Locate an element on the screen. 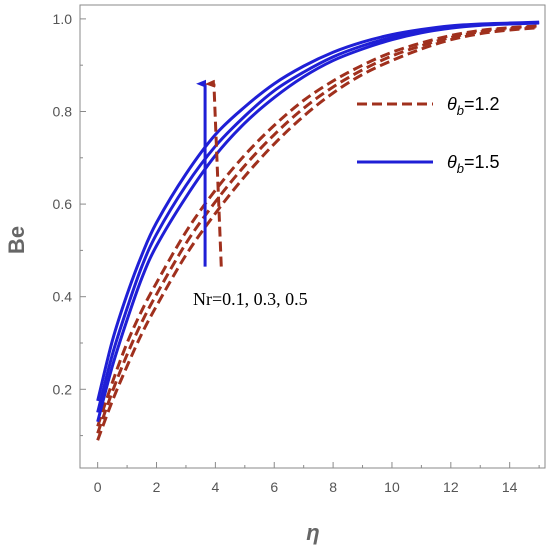  x-axis-ticks: 0 2 4 6 8 10 12 14 is located at coordinates (317, 478).